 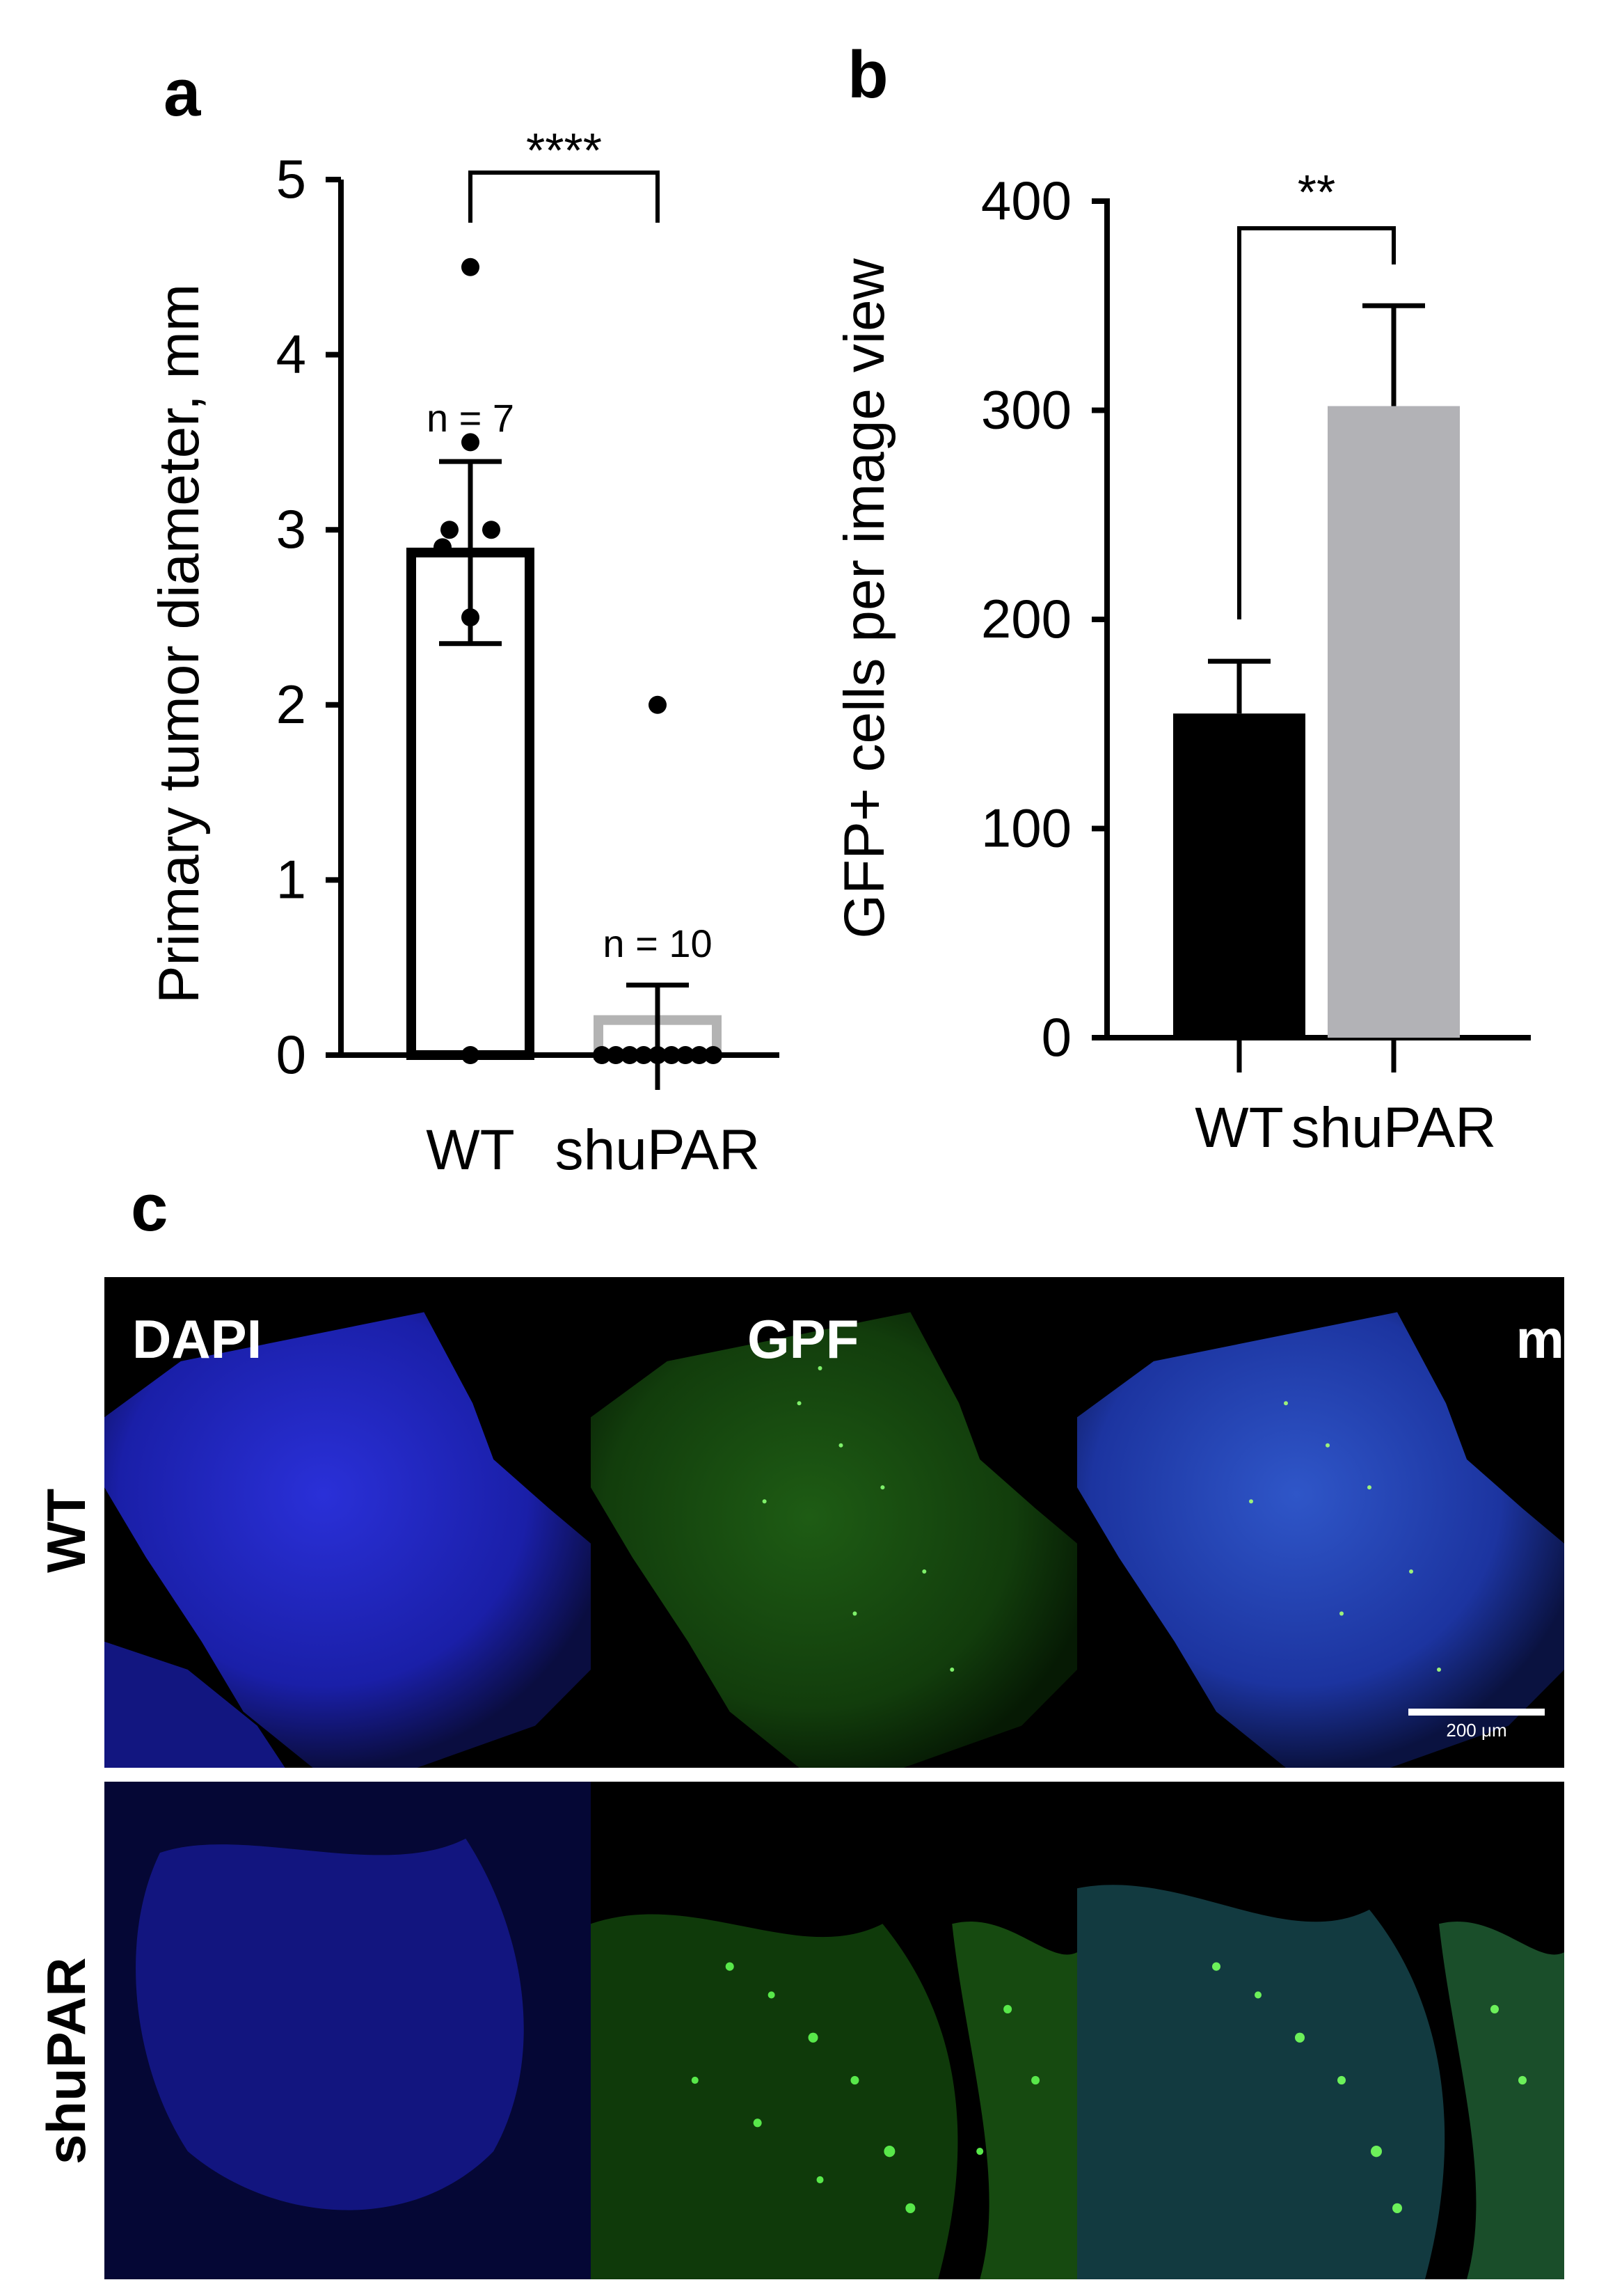 What do you see at coordinates (1026, 618) in the screenshot?
I see `chart-b-ytick-label: 200` at bounding box center [1026, 618].